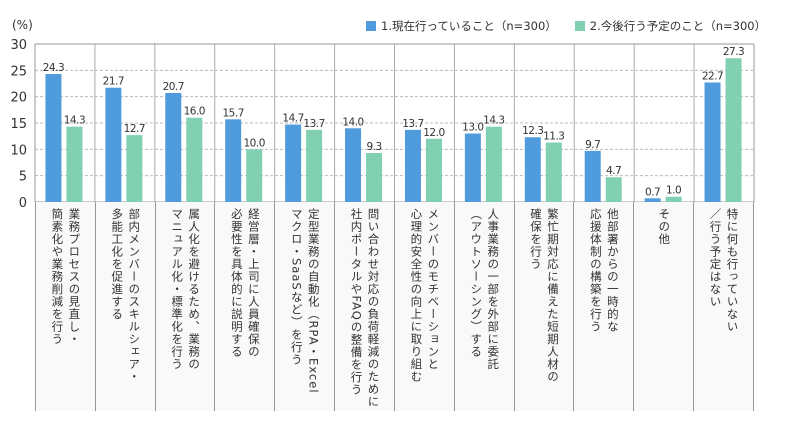 Image resolution: width=790 pixels, height=440 pixels. I want to click on data-label: 14.7, so click(292, 119).